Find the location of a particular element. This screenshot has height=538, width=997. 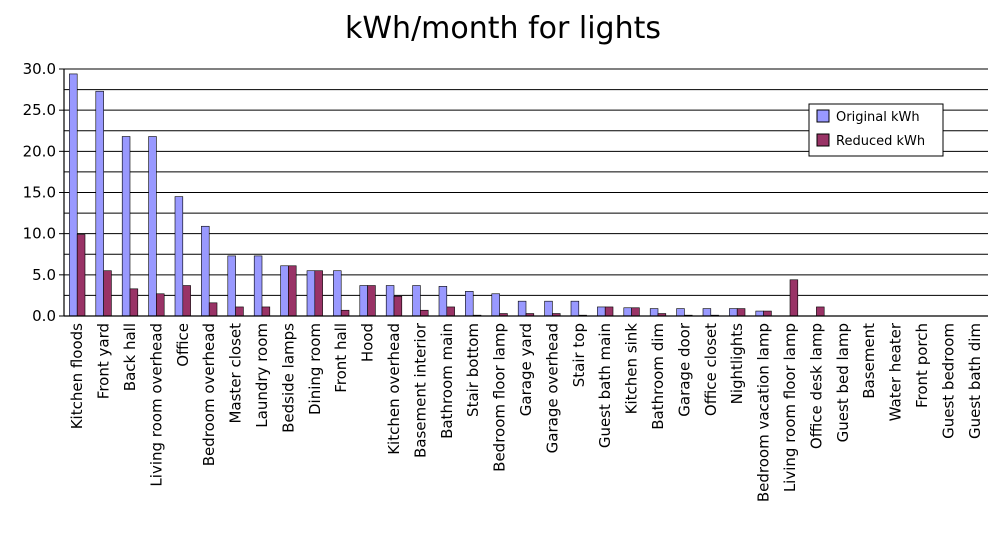

x-category-label: Kitchen floods is located at coordinates (77, 376).